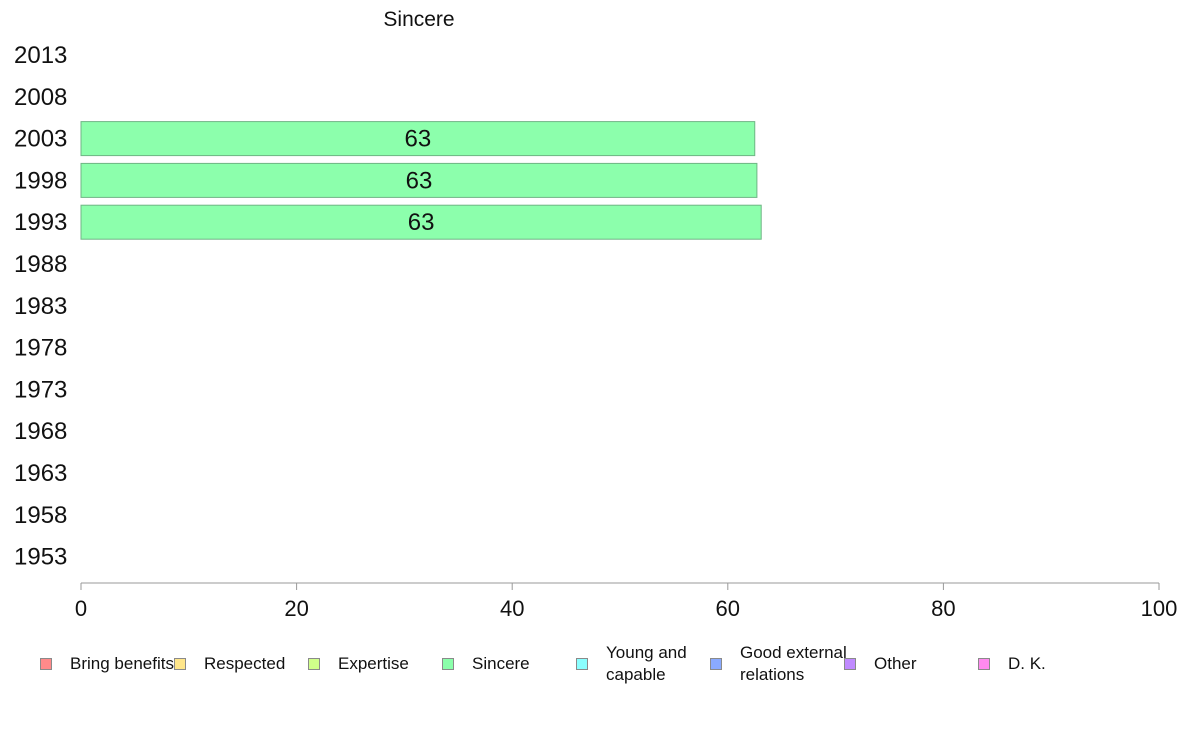 Image resolution: width=1188 pixels, height=736 pixels. Describe the element at coordinates (793, 663) in the screenshot. I see `legend-label: Good external relations` at that location.